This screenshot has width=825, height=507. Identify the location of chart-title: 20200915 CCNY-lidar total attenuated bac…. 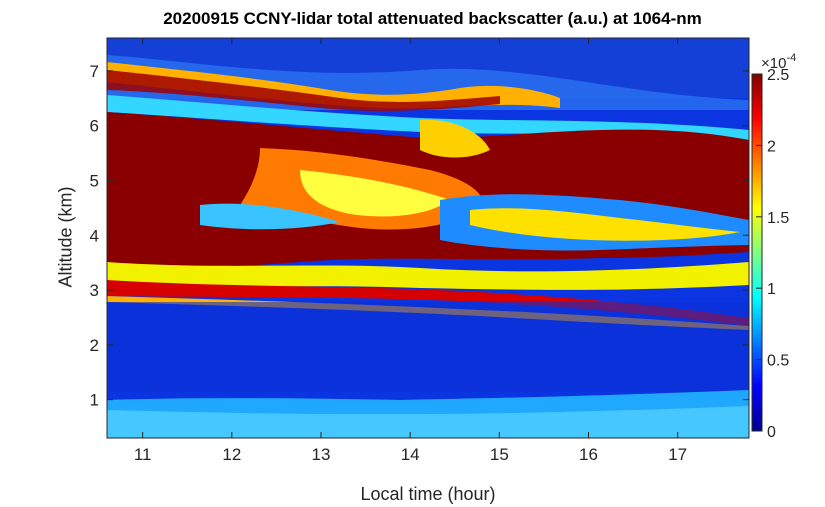
(432, 18).